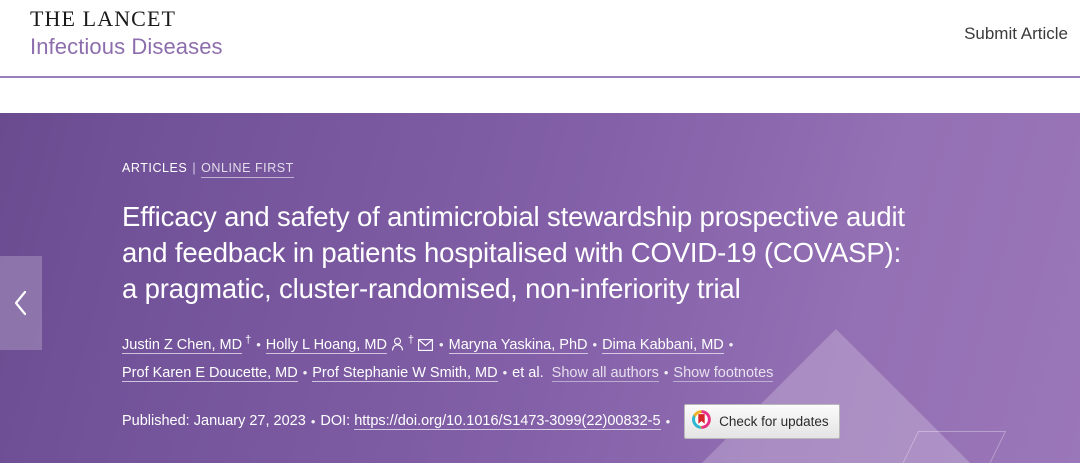  Describe the element at coordinates (1016, 33) in the screenshot. I see `submit-article-link: Submit Article` at that location.